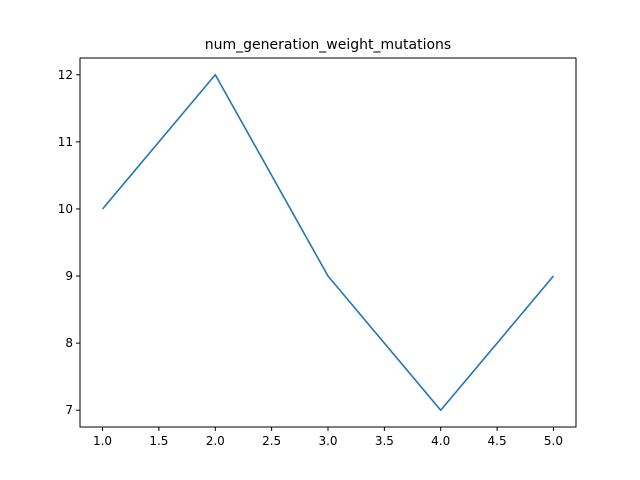  I want to click on x-axis: 1.0 1.5 2.0 2.5 3.0 3.5 4.0 4.5 5.0, so click(328, 437).